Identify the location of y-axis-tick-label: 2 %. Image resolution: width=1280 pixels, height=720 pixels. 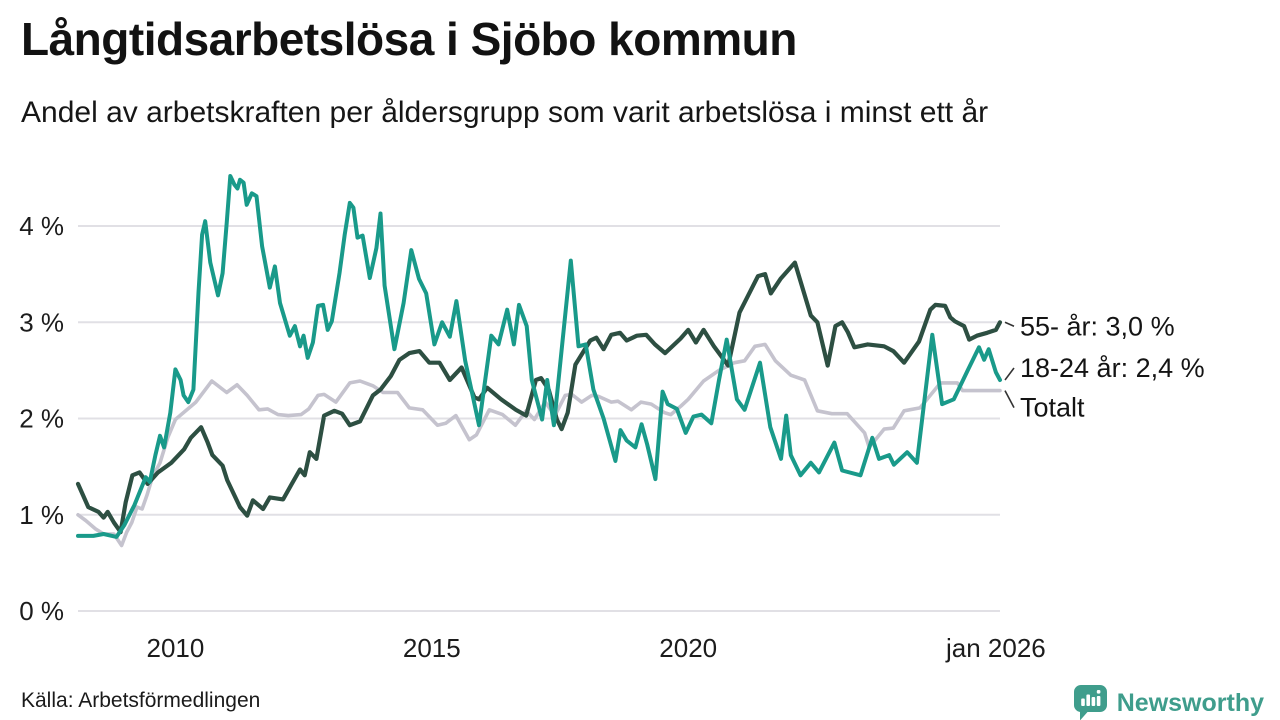
(41, 419).